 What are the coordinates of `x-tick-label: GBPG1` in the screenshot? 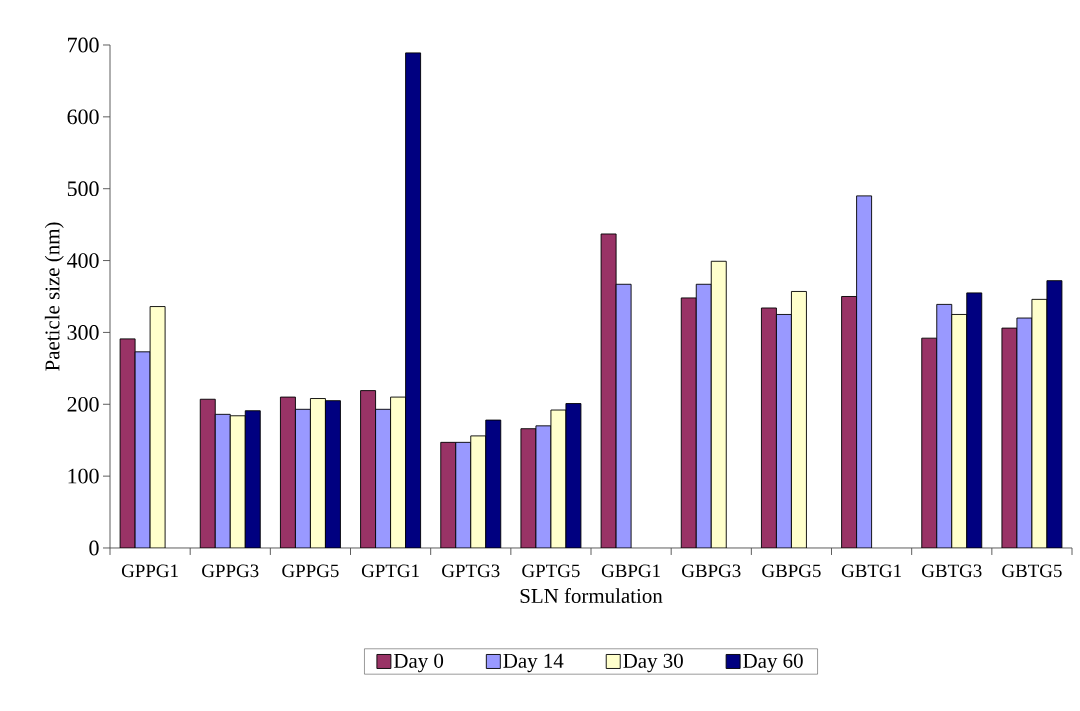 It's located at (630, 571).